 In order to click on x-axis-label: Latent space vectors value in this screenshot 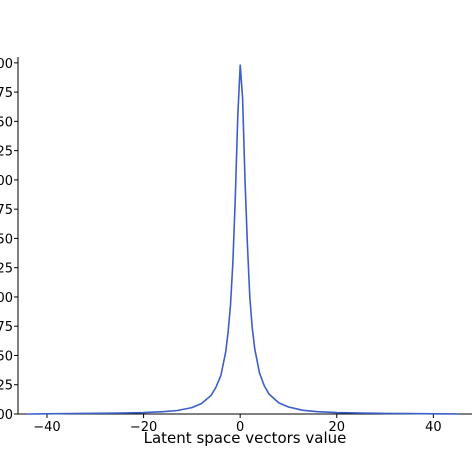, I will do `click(245, 438)`.